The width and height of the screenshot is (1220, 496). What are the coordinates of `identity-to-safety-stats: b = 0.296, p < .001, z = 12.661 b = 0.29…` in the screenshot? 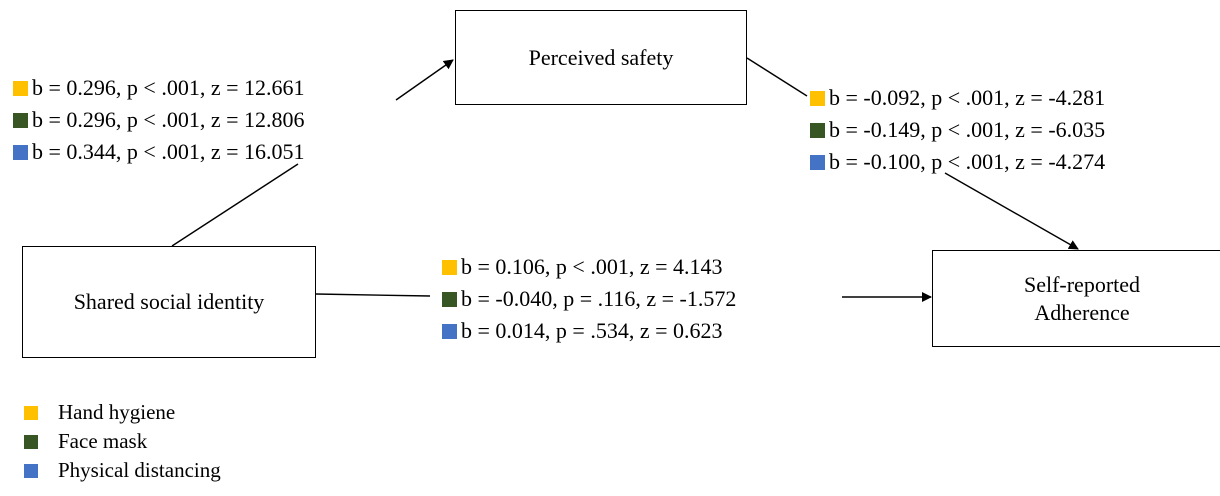 It's located at (159, 120).